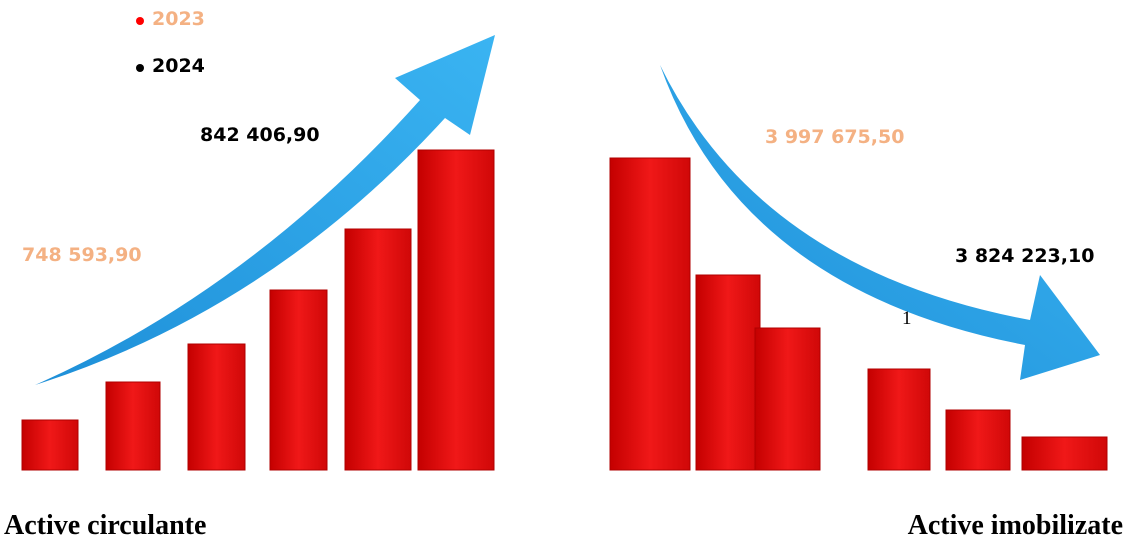 This screenshot has width=1127, height=557. Describe the element at coordinates (82, 255) in the screenshot. I see `value-label: 748 593,90` at that location.